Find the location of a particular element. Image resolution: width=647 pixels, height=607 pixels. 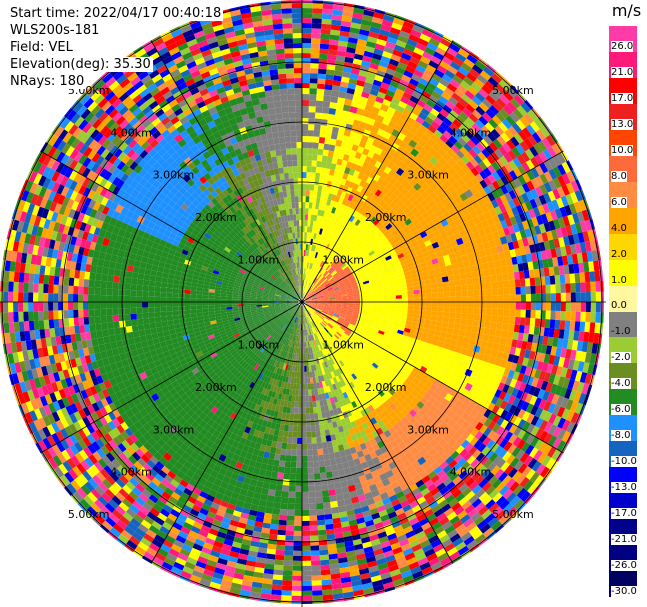

colorbar-unit: m/s is located at coordinates (626, 10).